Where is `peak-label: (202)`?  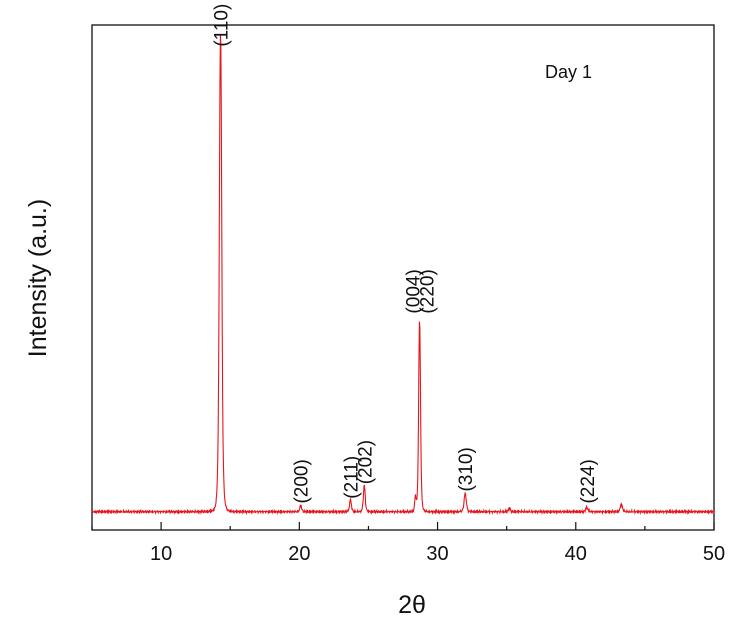 peak-label: (202) is located at coordinates (365, 462).